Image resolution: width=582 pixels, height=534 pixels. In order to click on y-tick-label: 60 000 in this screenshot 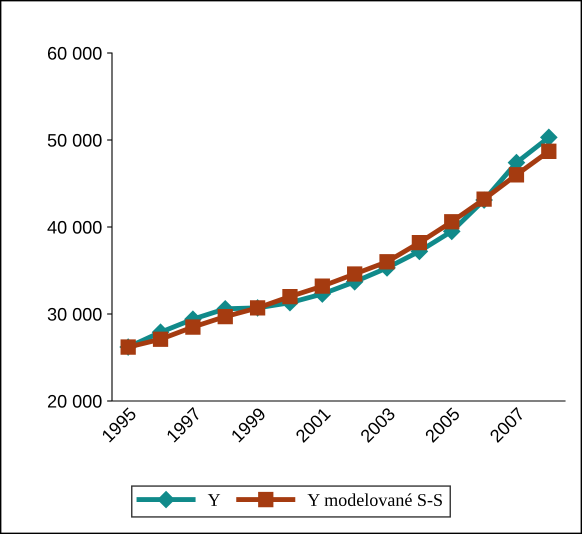, I will do `click(75, 53)`.